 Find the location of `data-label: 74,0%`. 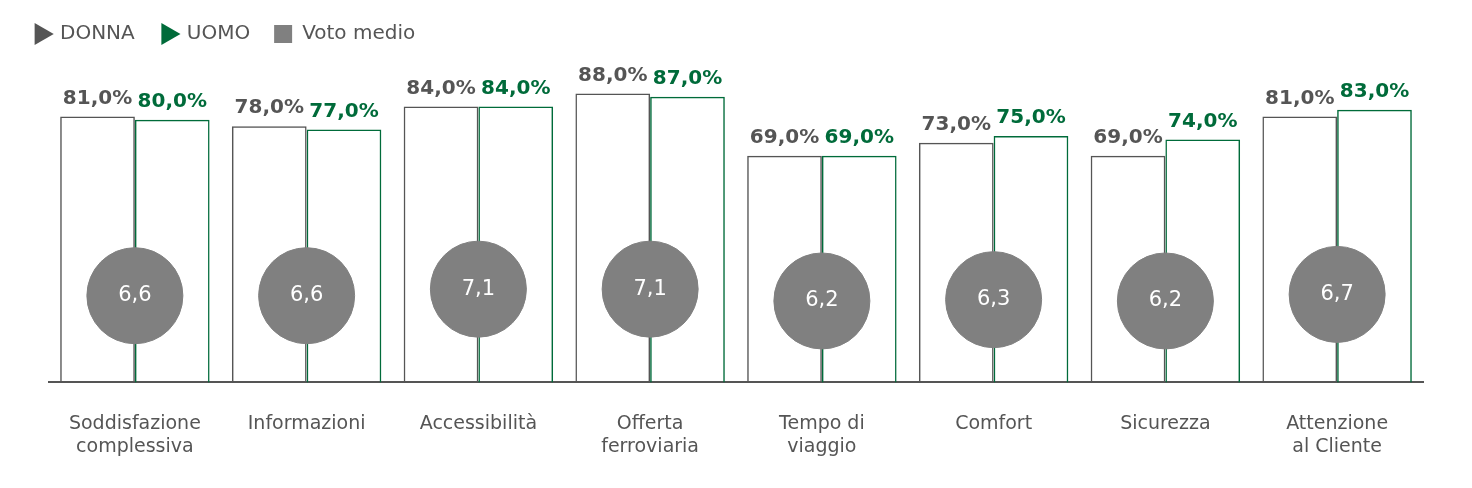

data-label: 74,0% is located at coordinates (1203, 119).